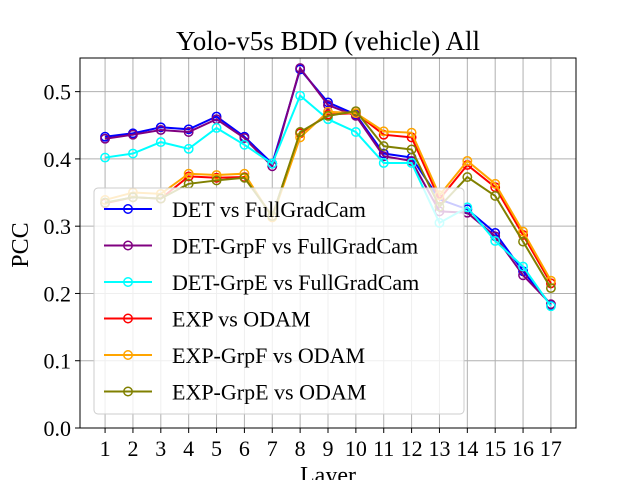 The height and width of the screenshot is (480, 640). Describe the element at coordinates (383, 448) in the screenshot. I see `x-tick-label: 11` at that location.